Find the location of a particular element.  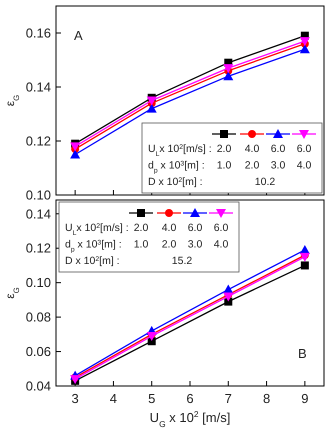

x-tick-label: 9 is located at coordinates (304, 398).